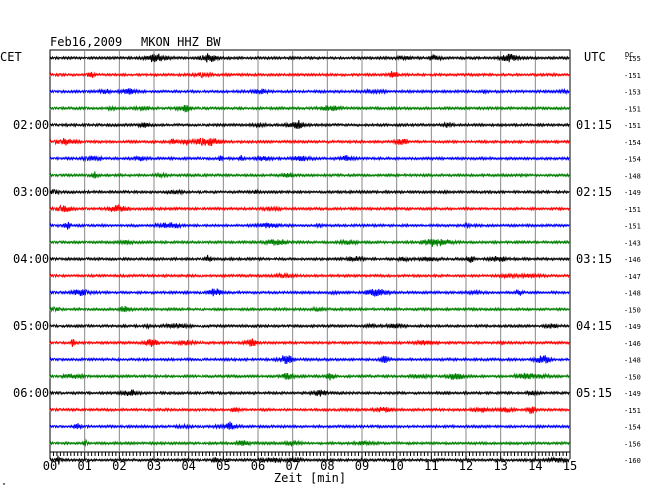  Describe the element at coordinates (154, 466) in the screenshot. I see `x-tick-label: 03` at that location.